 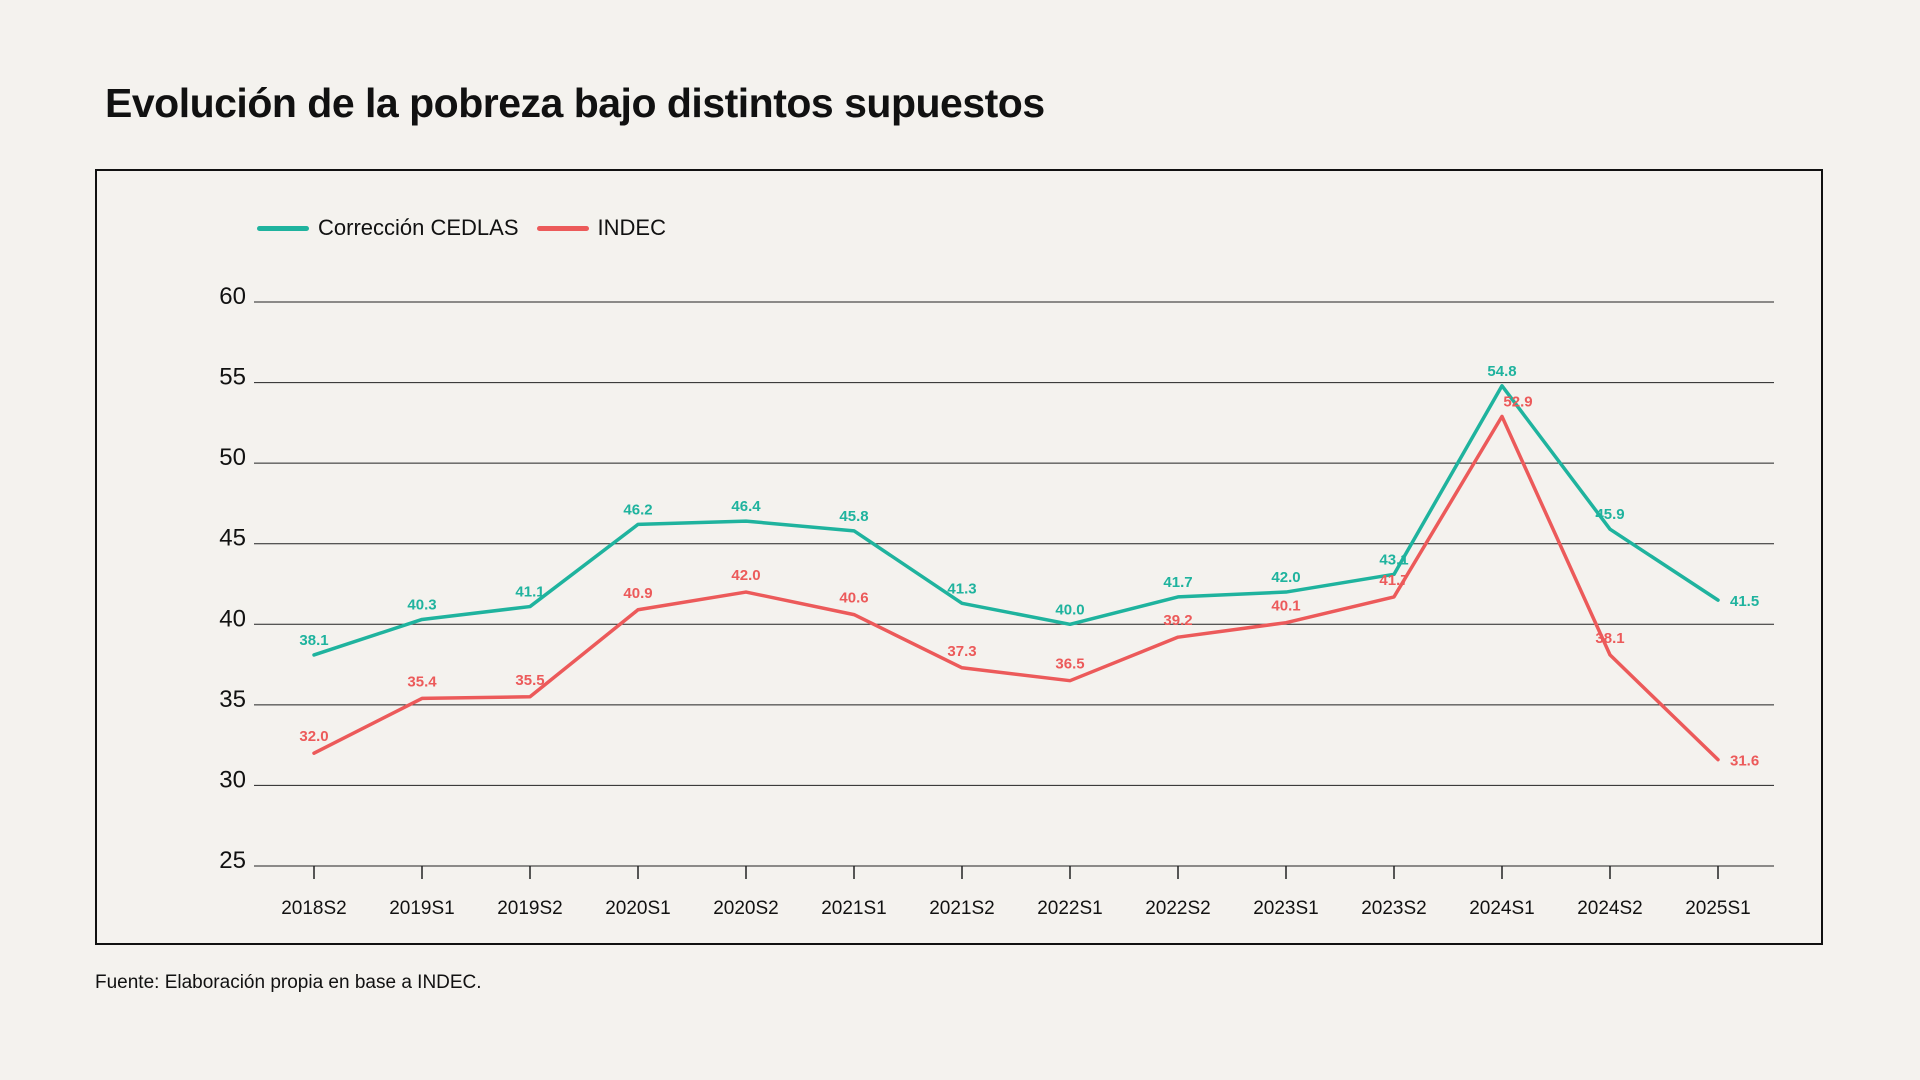 I want to click on legend-item-cedlas: Corrección CEDLAS, so click(x=388, y=228).